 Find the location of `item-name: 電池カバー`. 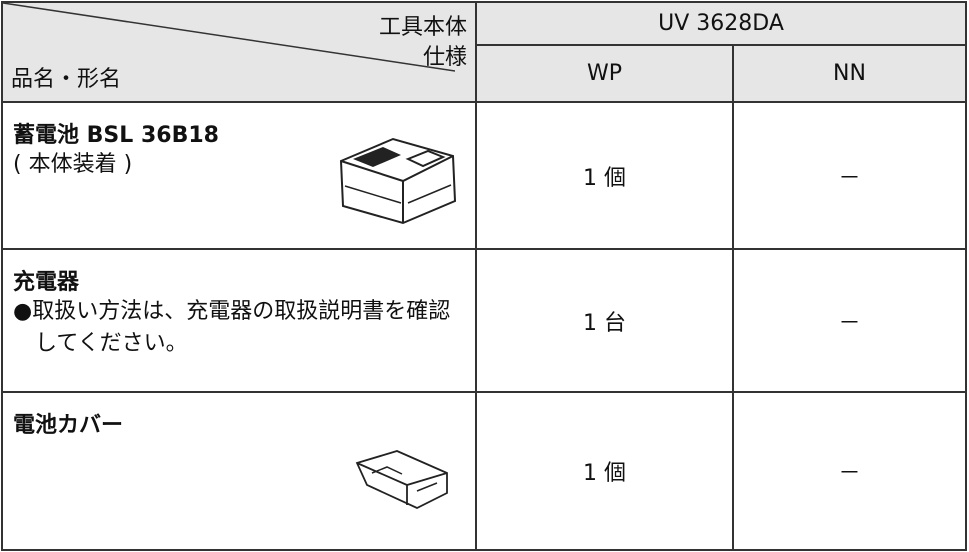

item-name: 電池カバー is located at coordinates (68, 425).